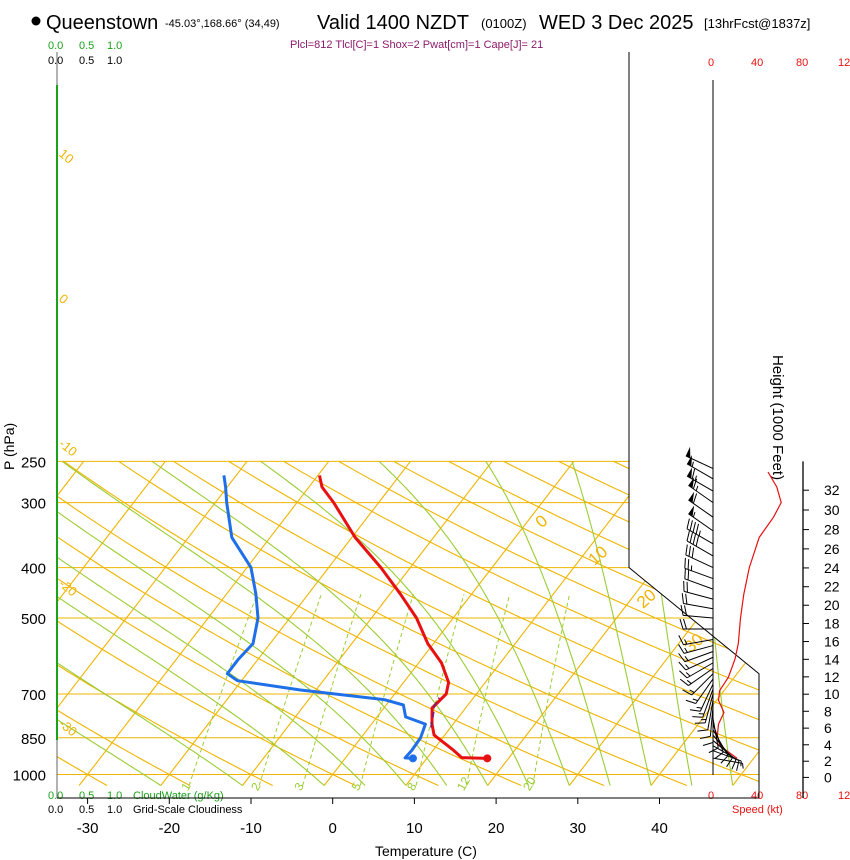 This screenshot has width=850, height=860. What do you see at coordinates (55, 61) in the screenshot?
I see `cloud-sub-tick: 0.0` at bounding box center [55, 61].